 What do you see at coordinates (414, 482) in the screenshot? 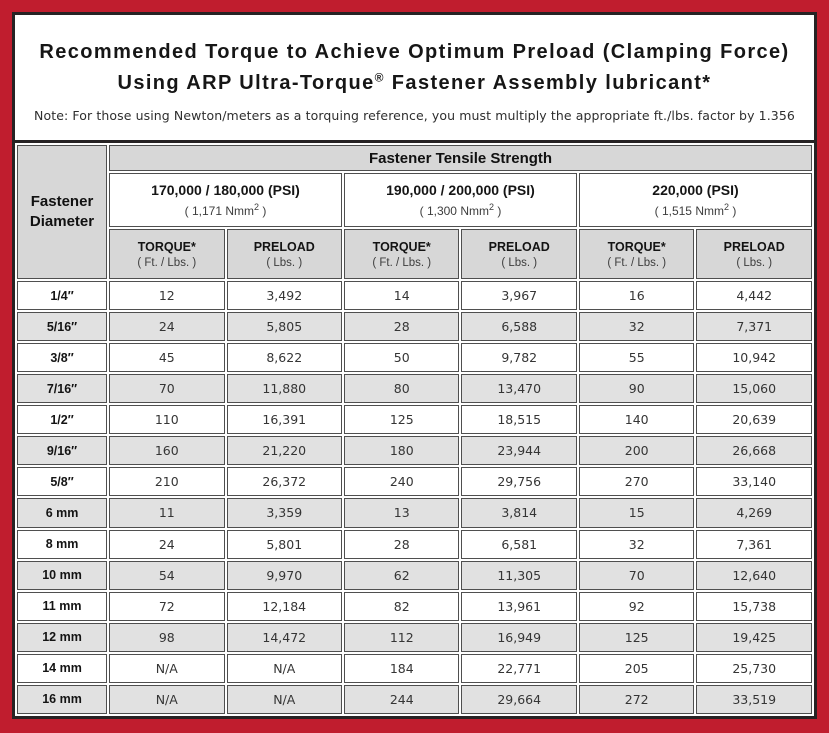
I see `table-row: 5/8″ 210 26,372 240 29,756 270 33,140` at bounding box center [414, 482].